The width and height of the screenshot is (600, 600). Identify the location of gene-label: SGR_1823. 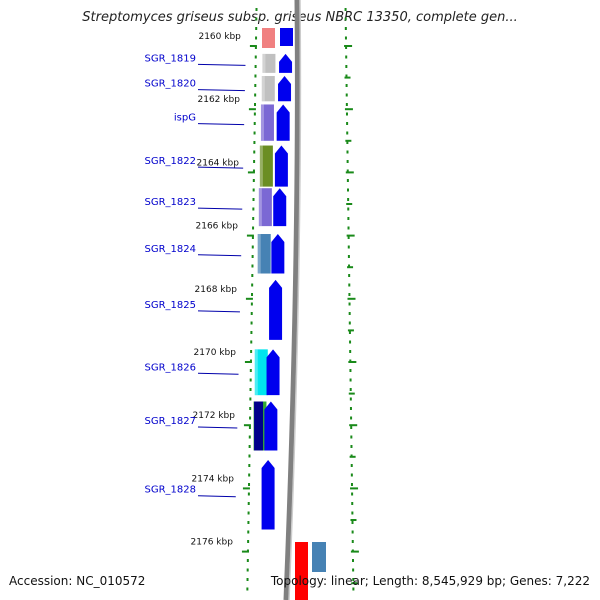
(171, 202).